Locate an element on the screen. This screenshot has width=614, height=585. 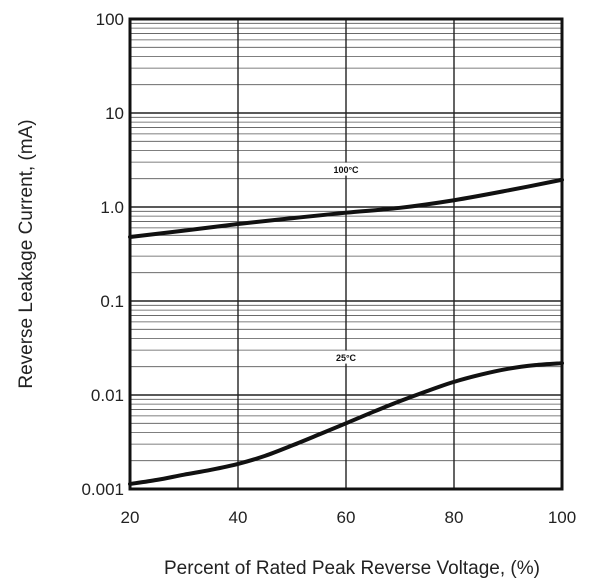
y-axis-label: Reverse Leakage Current, (mA) is located at coordinates (26, 253).